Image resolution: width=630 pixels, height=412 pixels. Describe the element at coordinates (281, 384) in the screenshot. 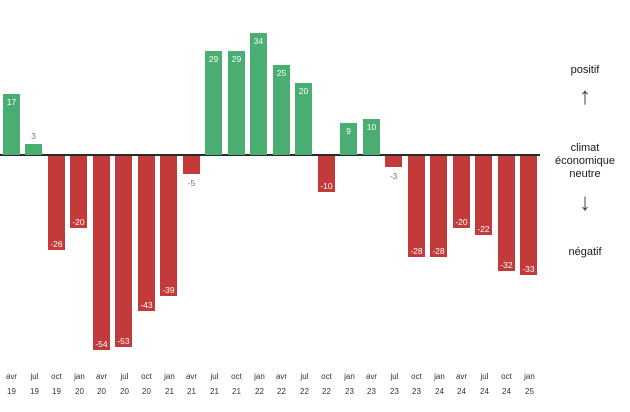

I see `x-axis-label: avr 22` at that location.